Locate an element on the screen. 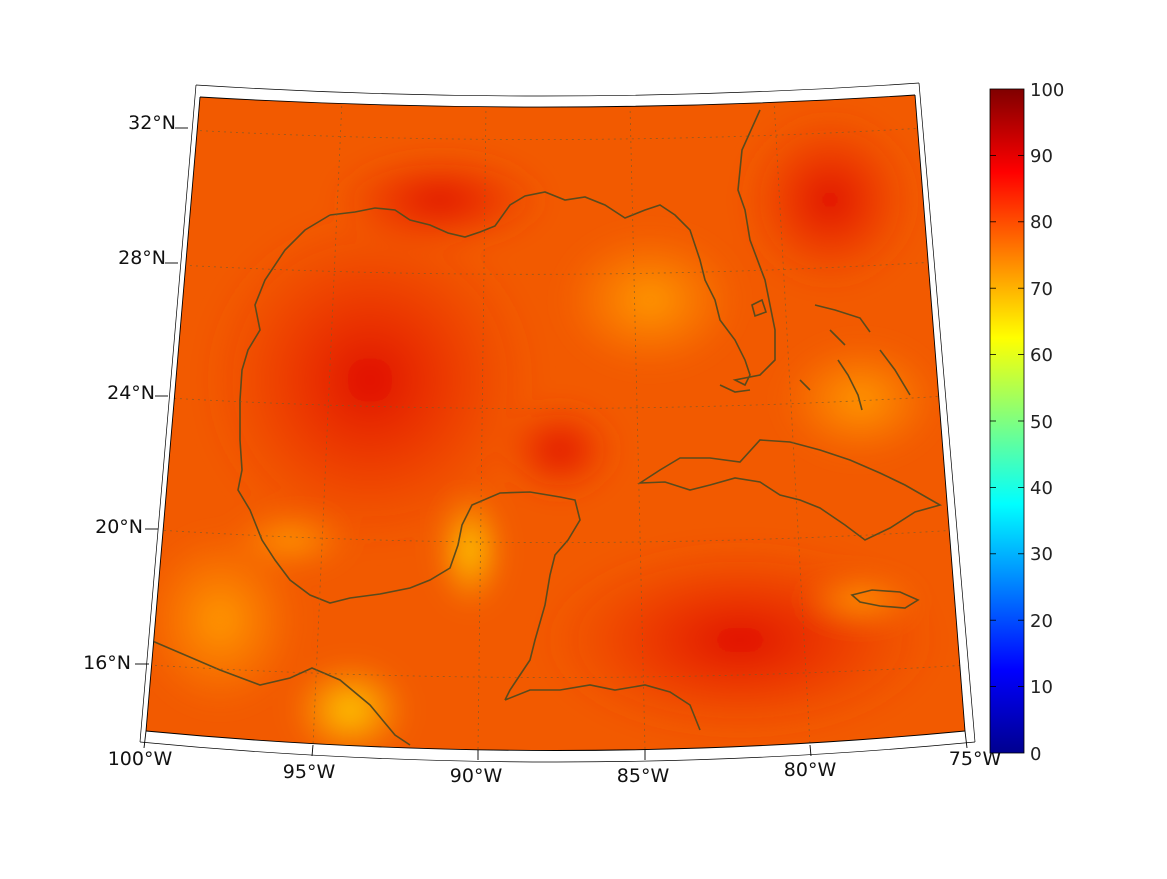  florida-keys is located at coordinates (735, 388).